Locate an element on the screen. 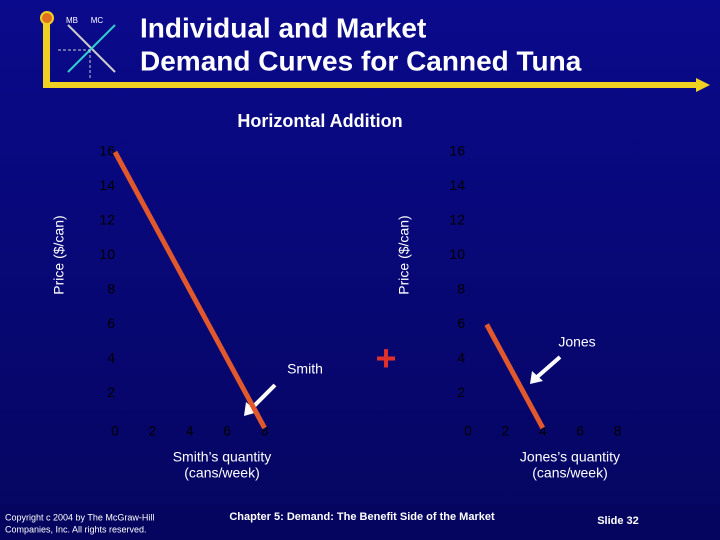 Image resolution: width=720 pixels, height=540 pixels. subtitle: Horizontal Addition is located at coordinates (319, 121).